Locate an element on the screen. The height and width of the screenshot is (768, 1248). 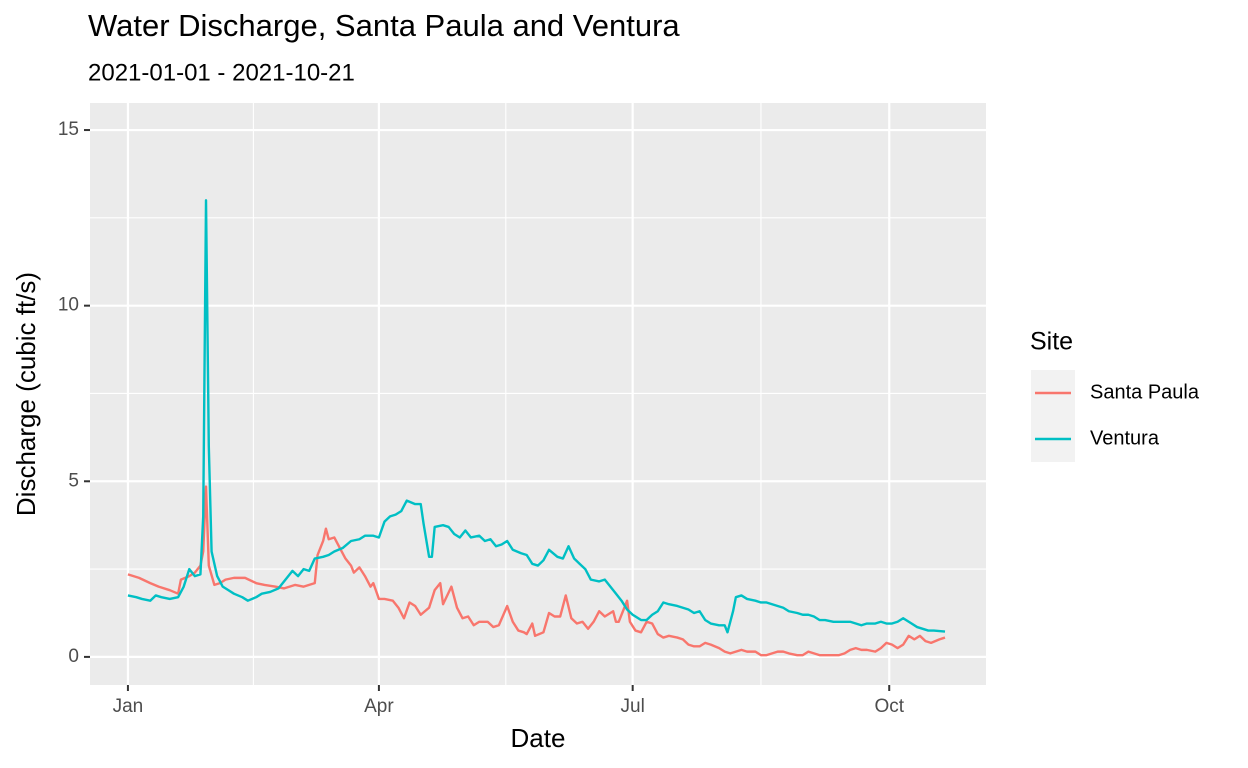
legend-label: Santa Paula is located at coordinates (1145, 392).